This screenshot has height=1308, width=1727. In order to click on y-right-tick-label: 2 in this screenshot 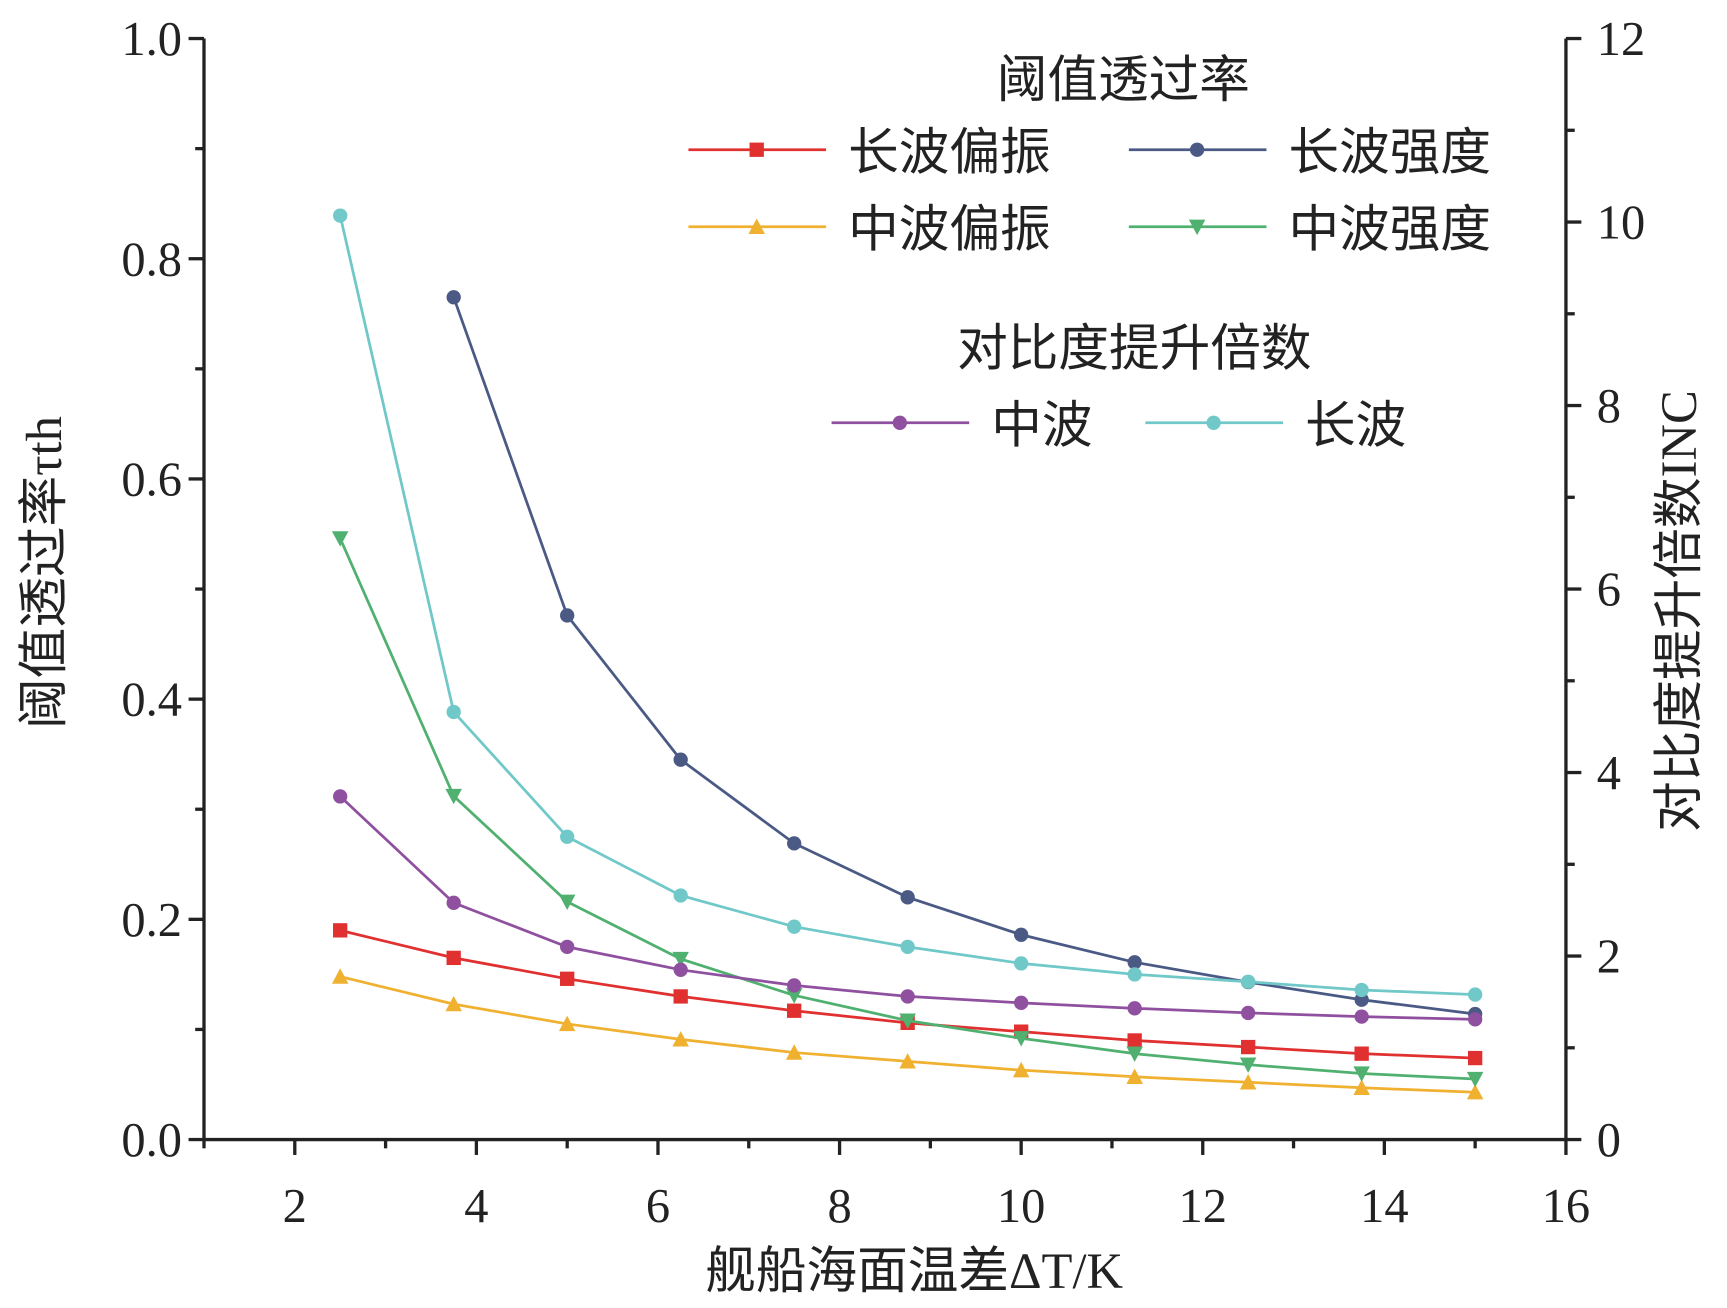, I will do `click(1609, 957)`.